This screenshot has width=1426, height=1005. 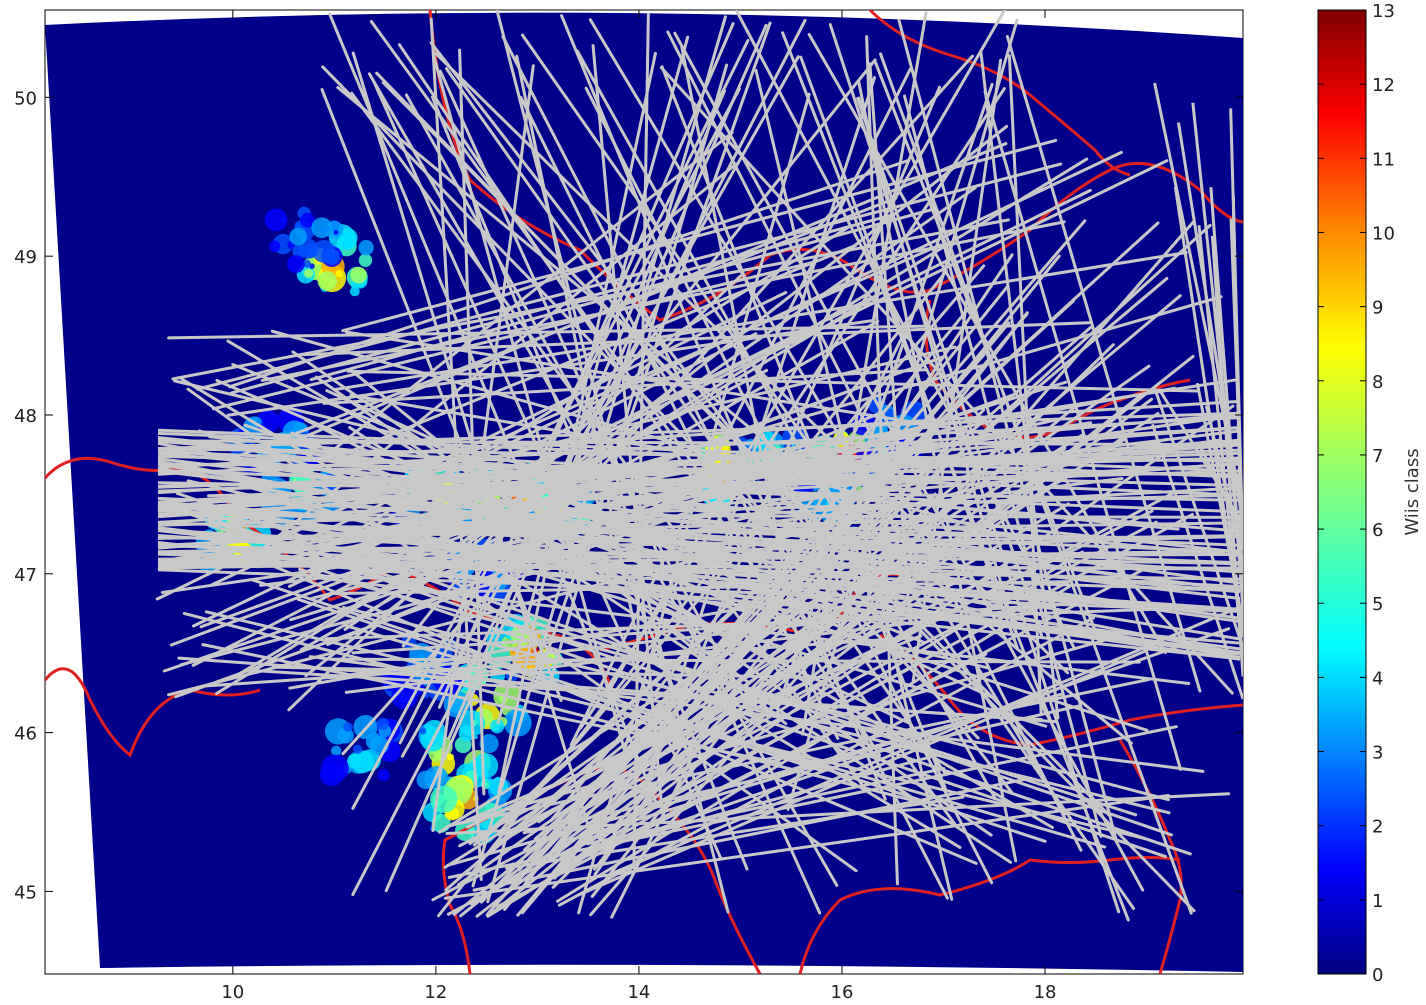 I want to click on colorbar-tick-label: 9, so click(x=1377, y=308).